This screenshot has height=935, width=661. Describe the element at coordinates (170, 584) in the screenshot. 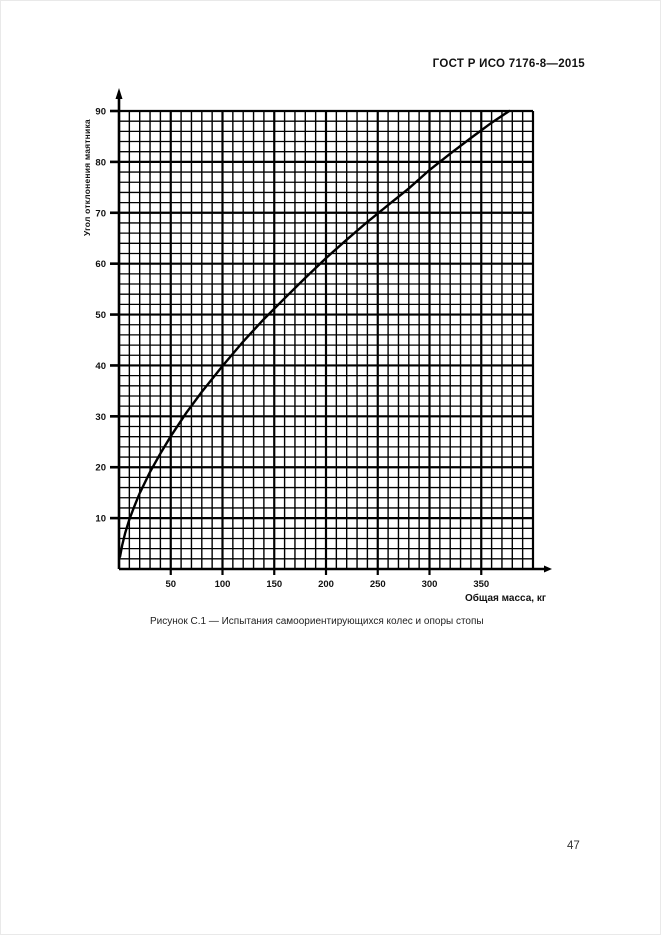

I see `x-tick-label: 50` at that location.